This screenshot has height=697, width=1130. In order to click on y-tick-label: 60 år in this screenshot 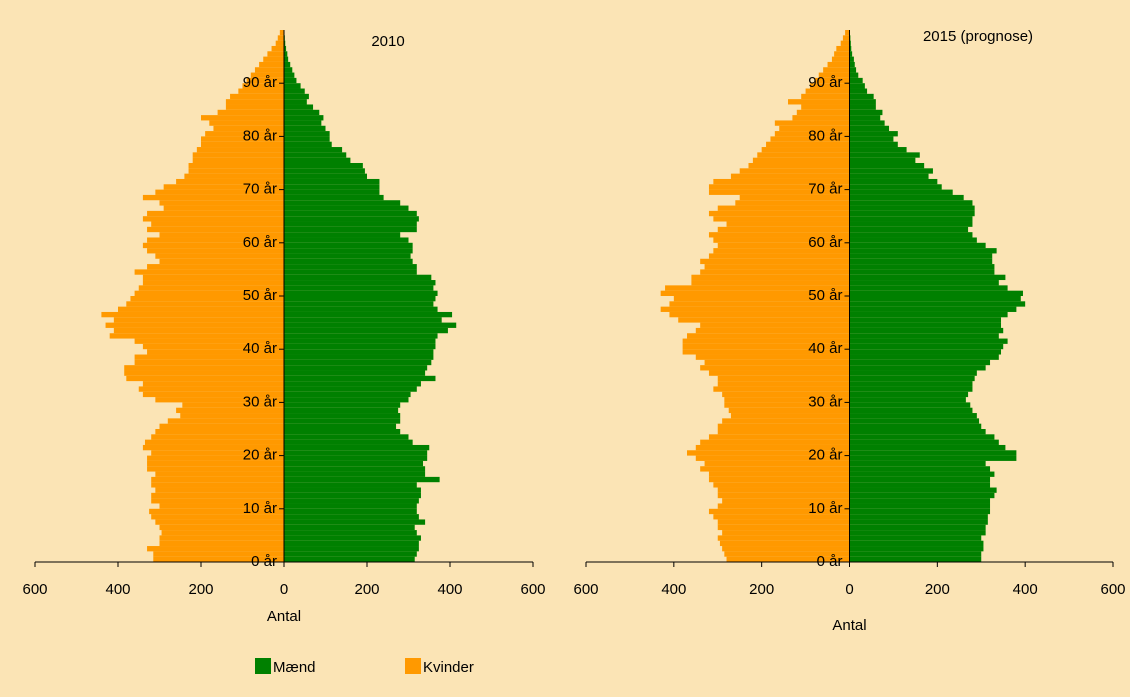, I will do `click(825, 242)`.